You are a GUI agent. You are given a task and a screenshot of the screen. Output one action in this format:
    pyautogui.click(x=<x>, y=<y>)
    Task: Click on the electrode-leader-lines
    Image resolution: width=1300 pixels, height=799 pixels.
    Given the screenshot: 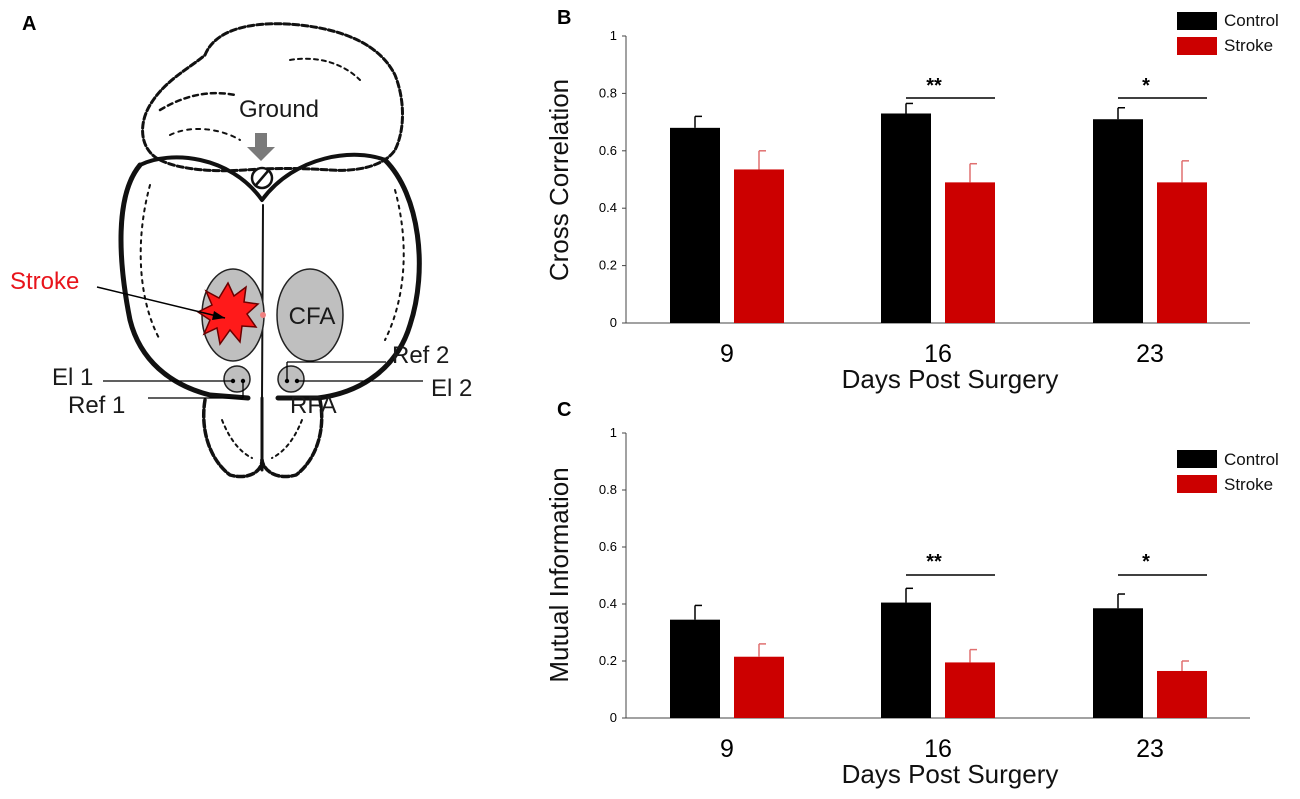 What is the action you would take?
    pyautogui.click(x=263, y=380)
    